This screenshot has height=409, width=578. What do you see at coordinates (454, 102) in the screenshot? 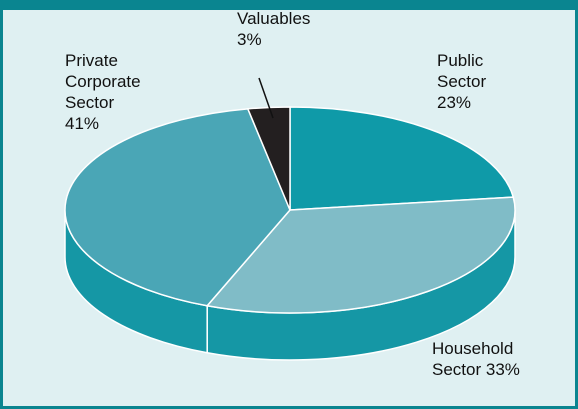
I see `value-label: 23%` at bounding box center [454, 102].